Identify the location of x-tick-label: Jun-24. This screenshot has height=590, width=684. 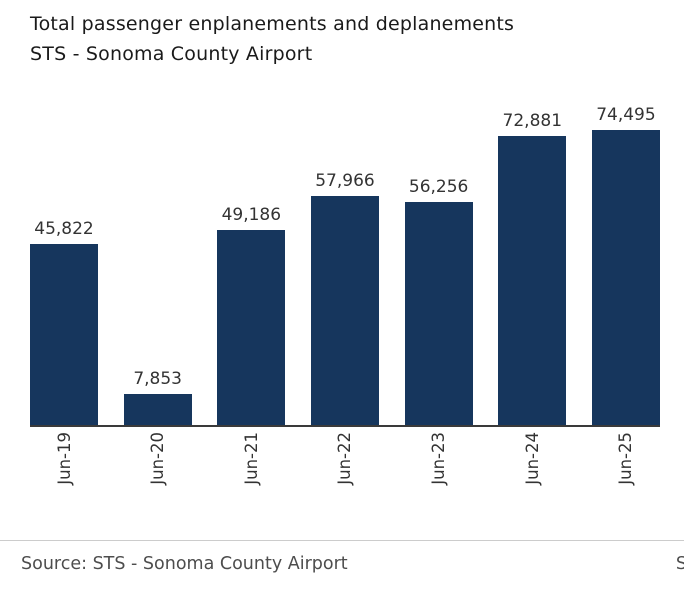
(532, 458).